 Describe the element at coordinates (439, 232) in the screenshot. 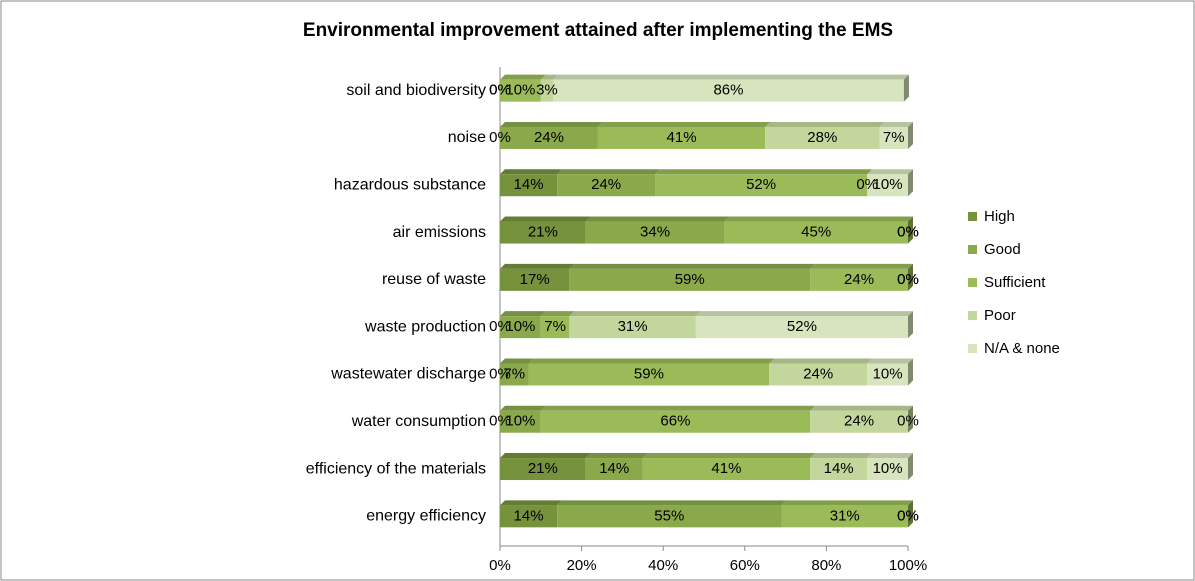

I see `y-tick-label: air emissions` at that location.